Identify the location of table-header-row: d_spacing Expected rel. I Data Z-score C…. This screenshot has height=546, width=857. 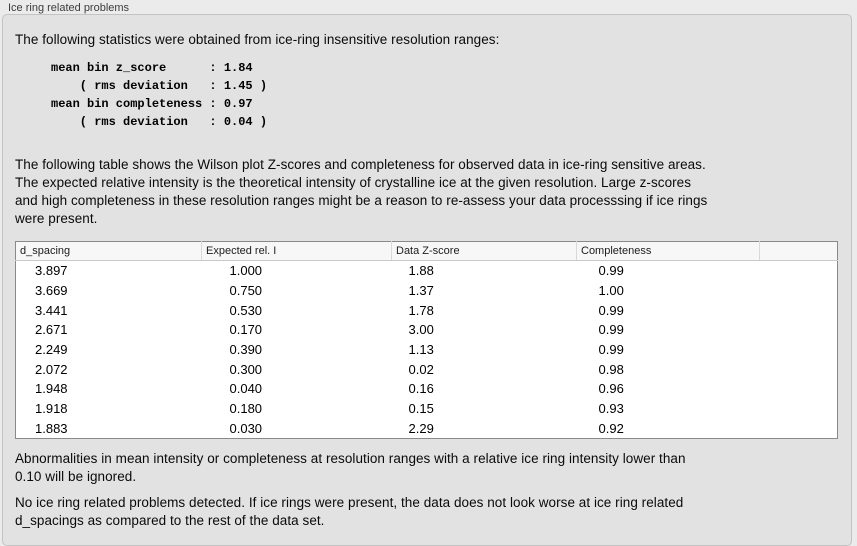
(426, 251).